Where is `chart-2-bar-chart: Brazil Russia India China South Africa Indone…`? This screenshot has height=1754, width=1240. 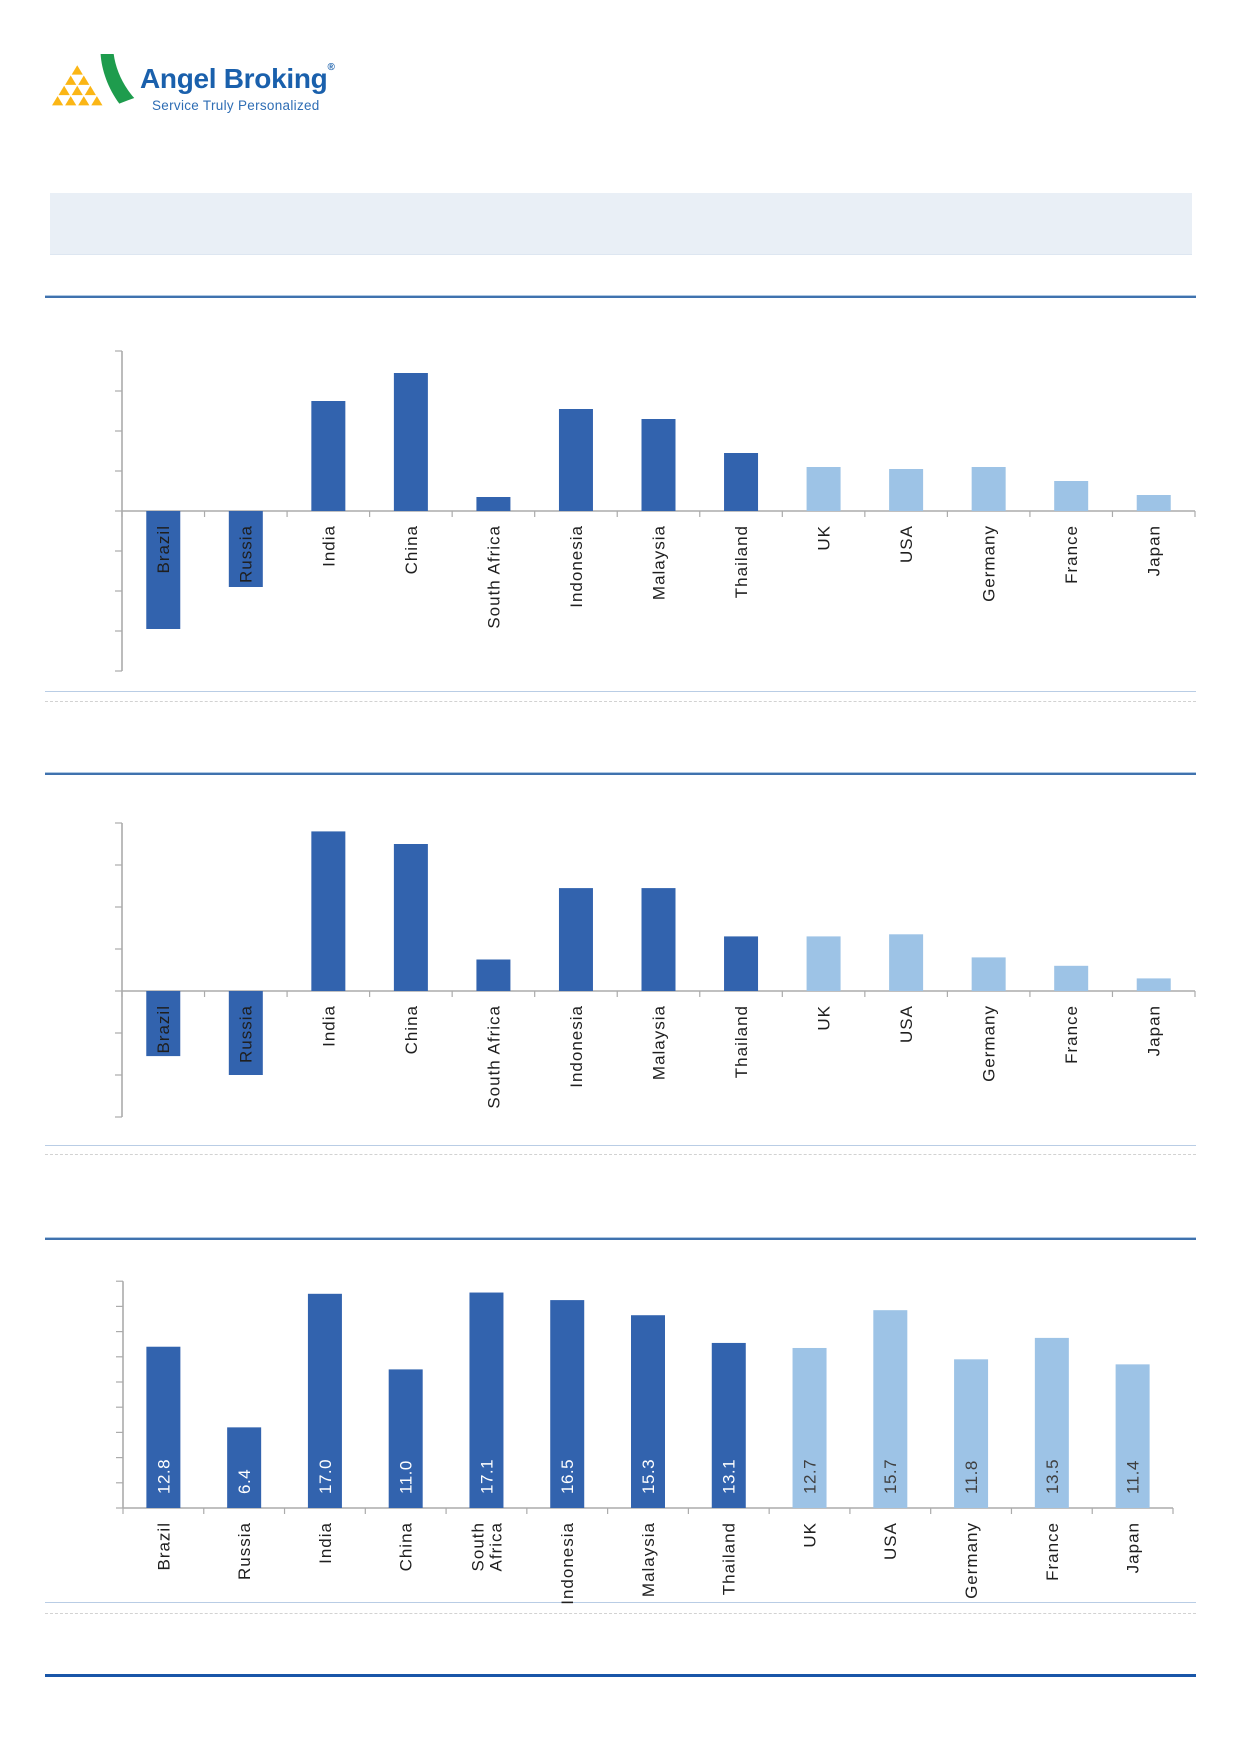 chart-2-bar-chart: Brazil Russia India China South Africa Indone… is located at coordinates (655, 970).